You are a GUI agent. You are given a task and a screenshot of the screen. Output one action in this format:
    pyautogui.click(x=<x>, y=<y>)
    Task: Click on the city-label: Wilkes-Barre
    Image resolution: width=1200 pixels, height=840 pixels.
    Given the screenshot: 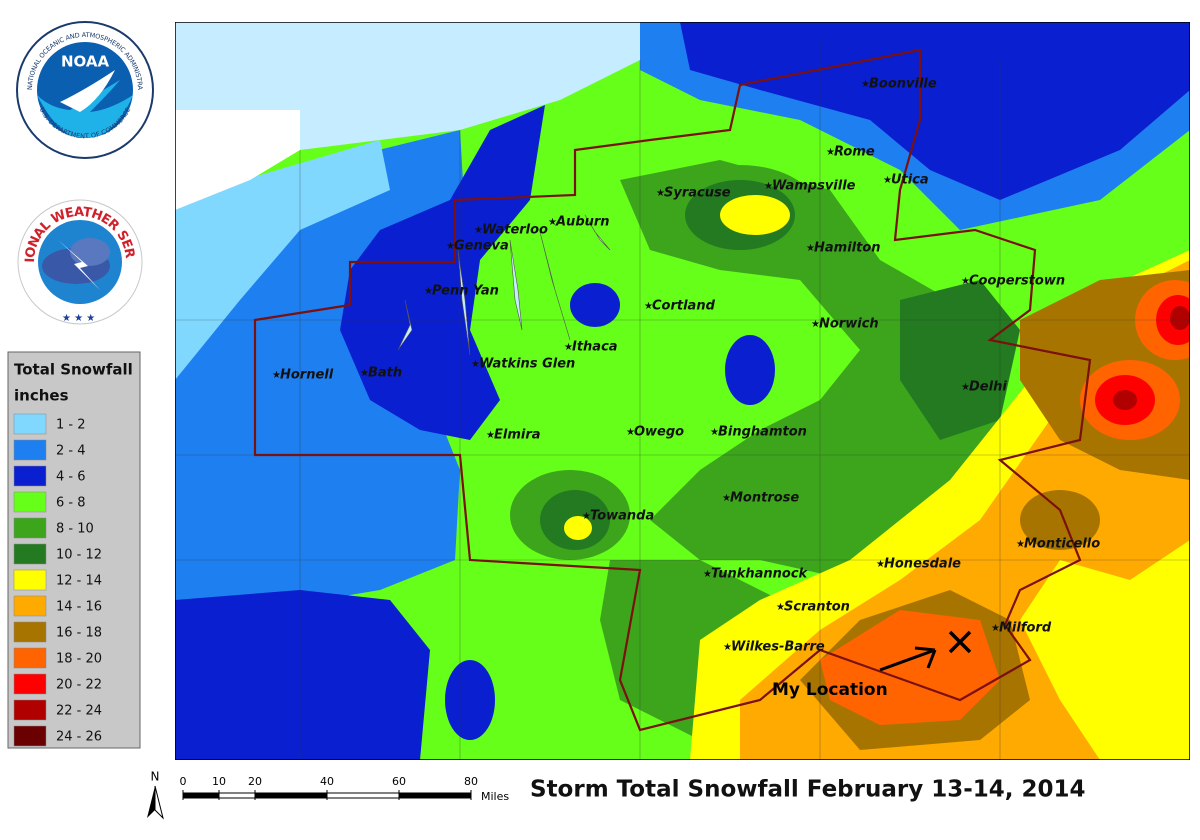 What is the action you would take?
    pyautogui.click(x=778, y=647)
    